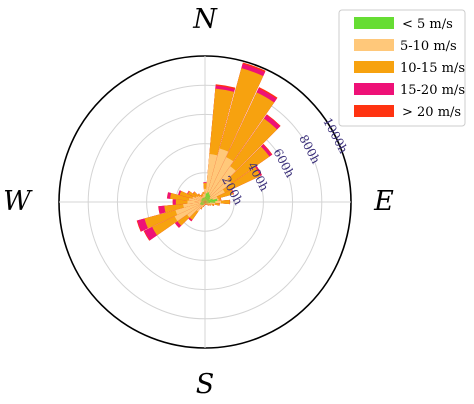 The image size is (474, 404). Describe the element at coordinates (383, 201) in the screenshot. I see `compass-east-label: E` at that location.